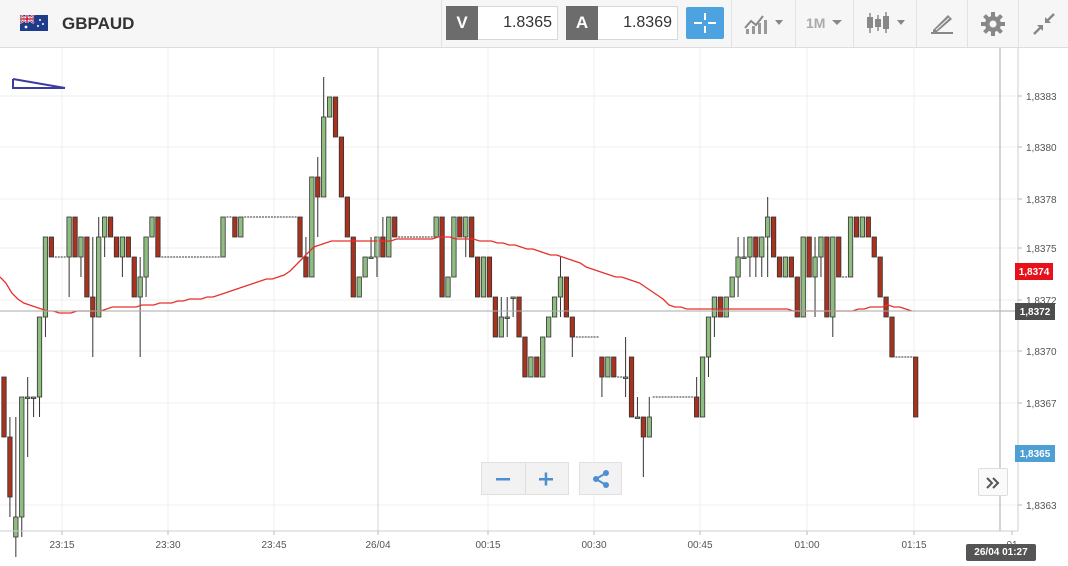 The width and height of the screenshot is (1068, 566). Describe the element at coordinates (1035, 311) in the screenshot. I see `current-price-label-bg` at that location.